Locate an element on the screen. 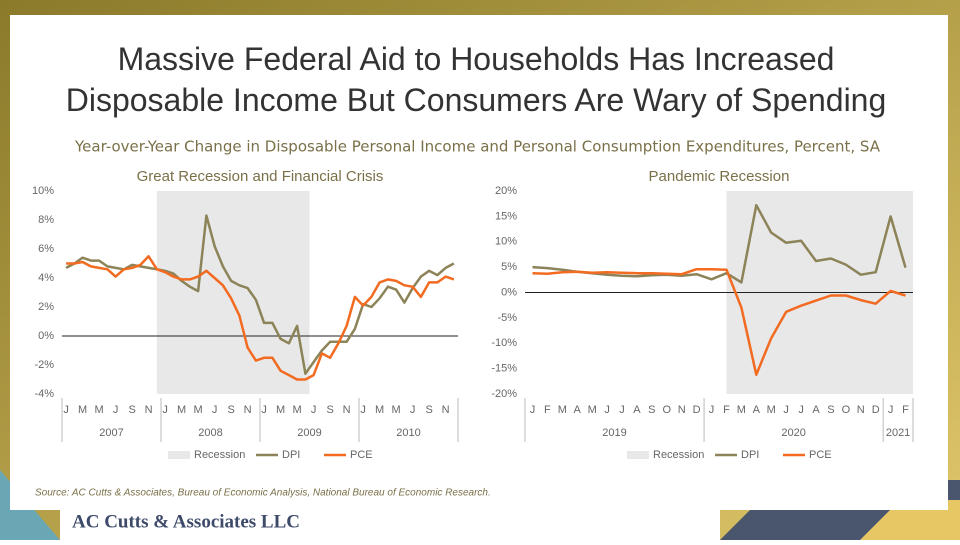  y-tick-label: 5% is located at coordinates (509, 267).